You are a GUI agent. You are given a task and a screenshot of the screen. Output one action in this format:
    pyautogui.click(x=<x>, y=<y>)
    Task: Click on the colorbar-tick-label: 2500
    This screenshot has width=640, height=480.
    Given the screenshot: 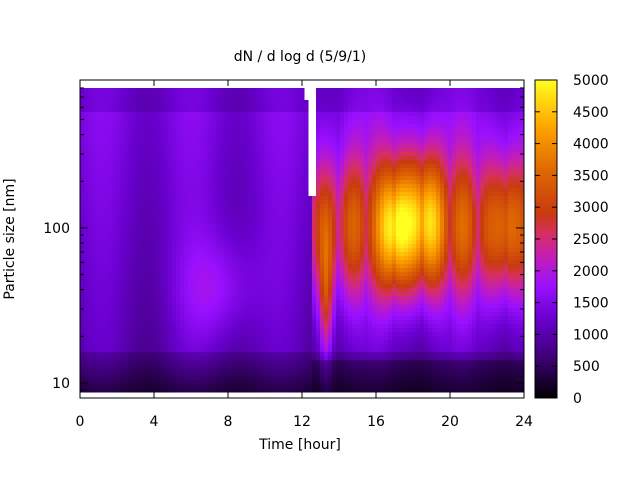 What is the action you would take?
    pyautogui.click(x=591, y=240)
    